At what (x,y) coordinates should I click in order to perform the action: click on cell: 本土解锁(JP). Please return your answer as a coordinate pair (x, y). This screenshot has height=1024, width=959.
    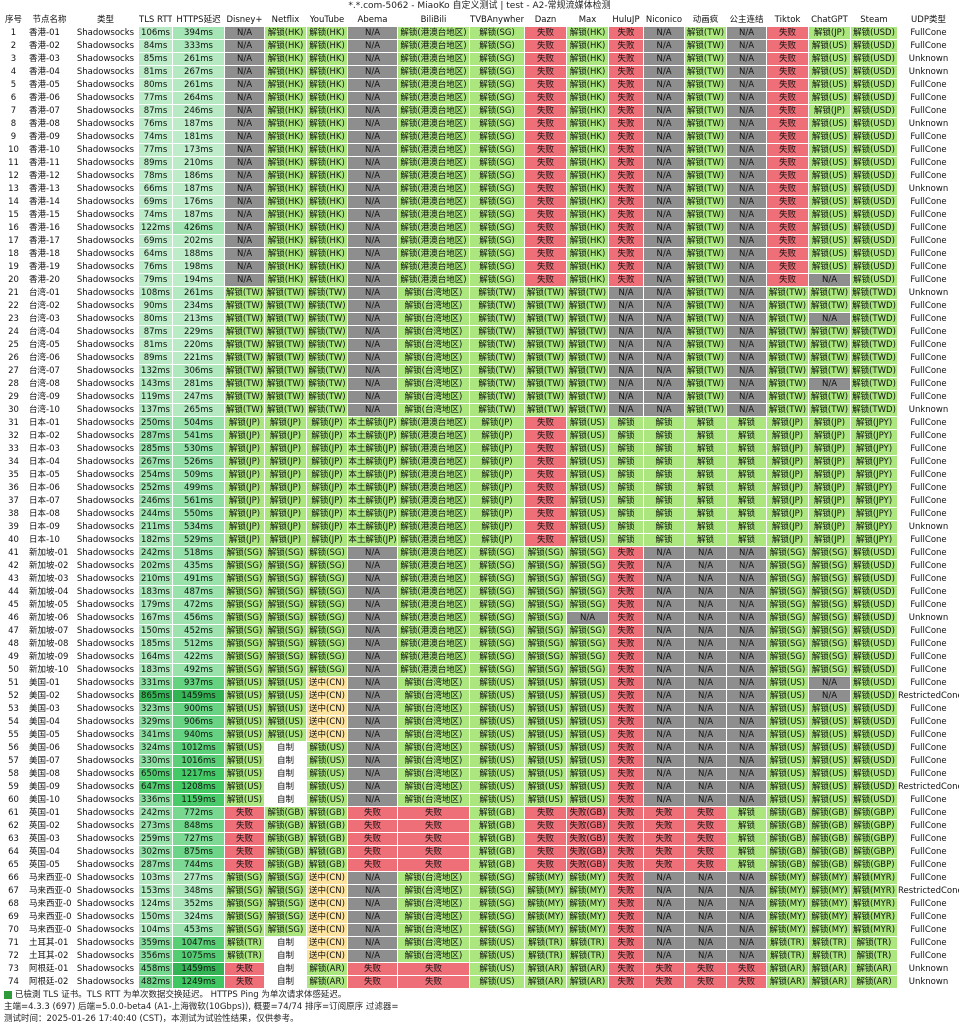
    Looking at the image, I should click on (372, 514).